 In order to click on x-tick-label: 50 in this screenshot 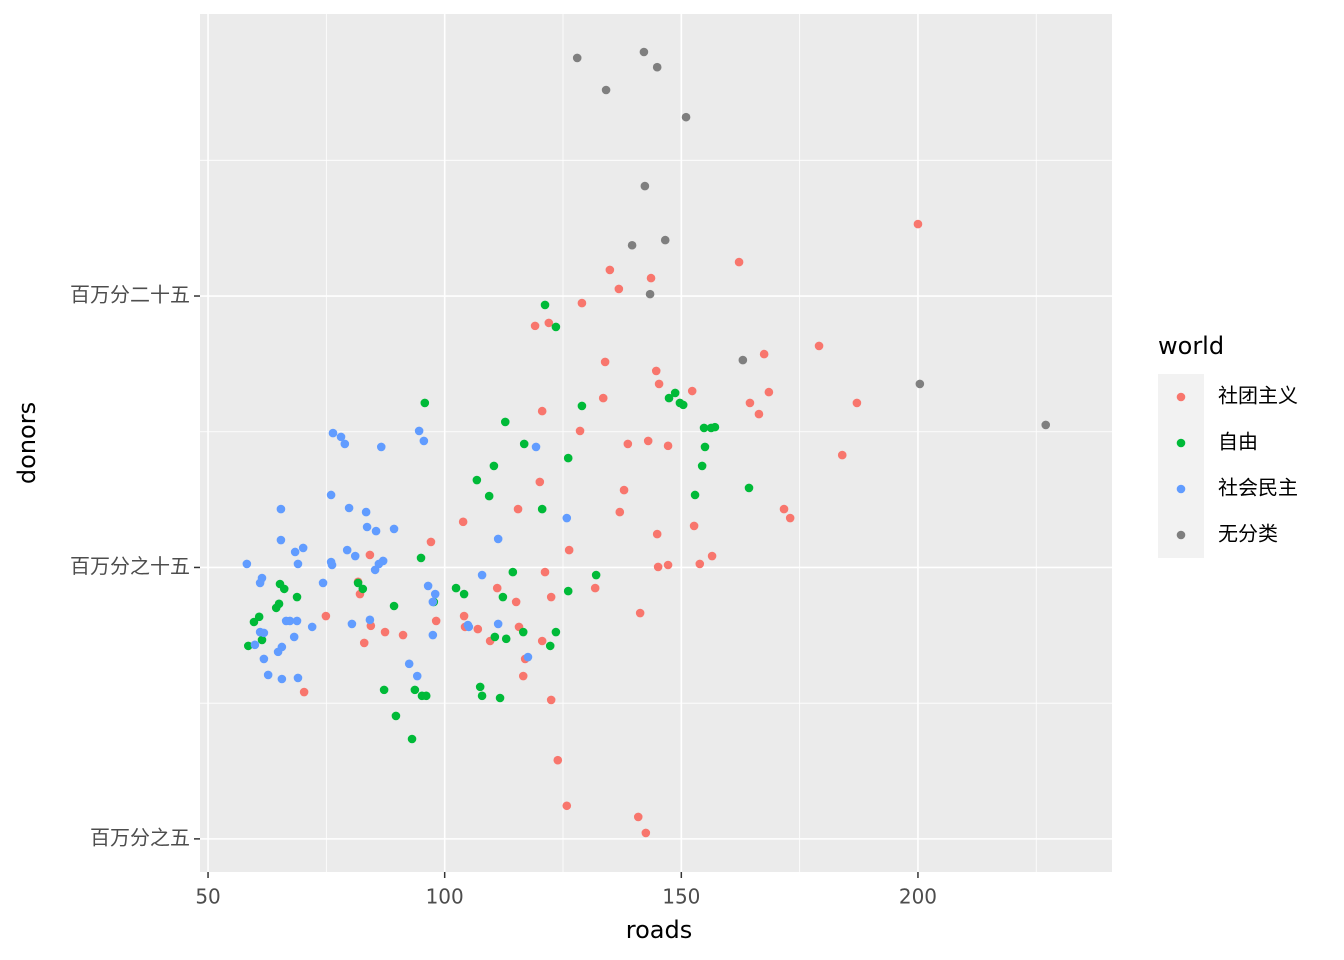, I will do `click(207, 897)`.